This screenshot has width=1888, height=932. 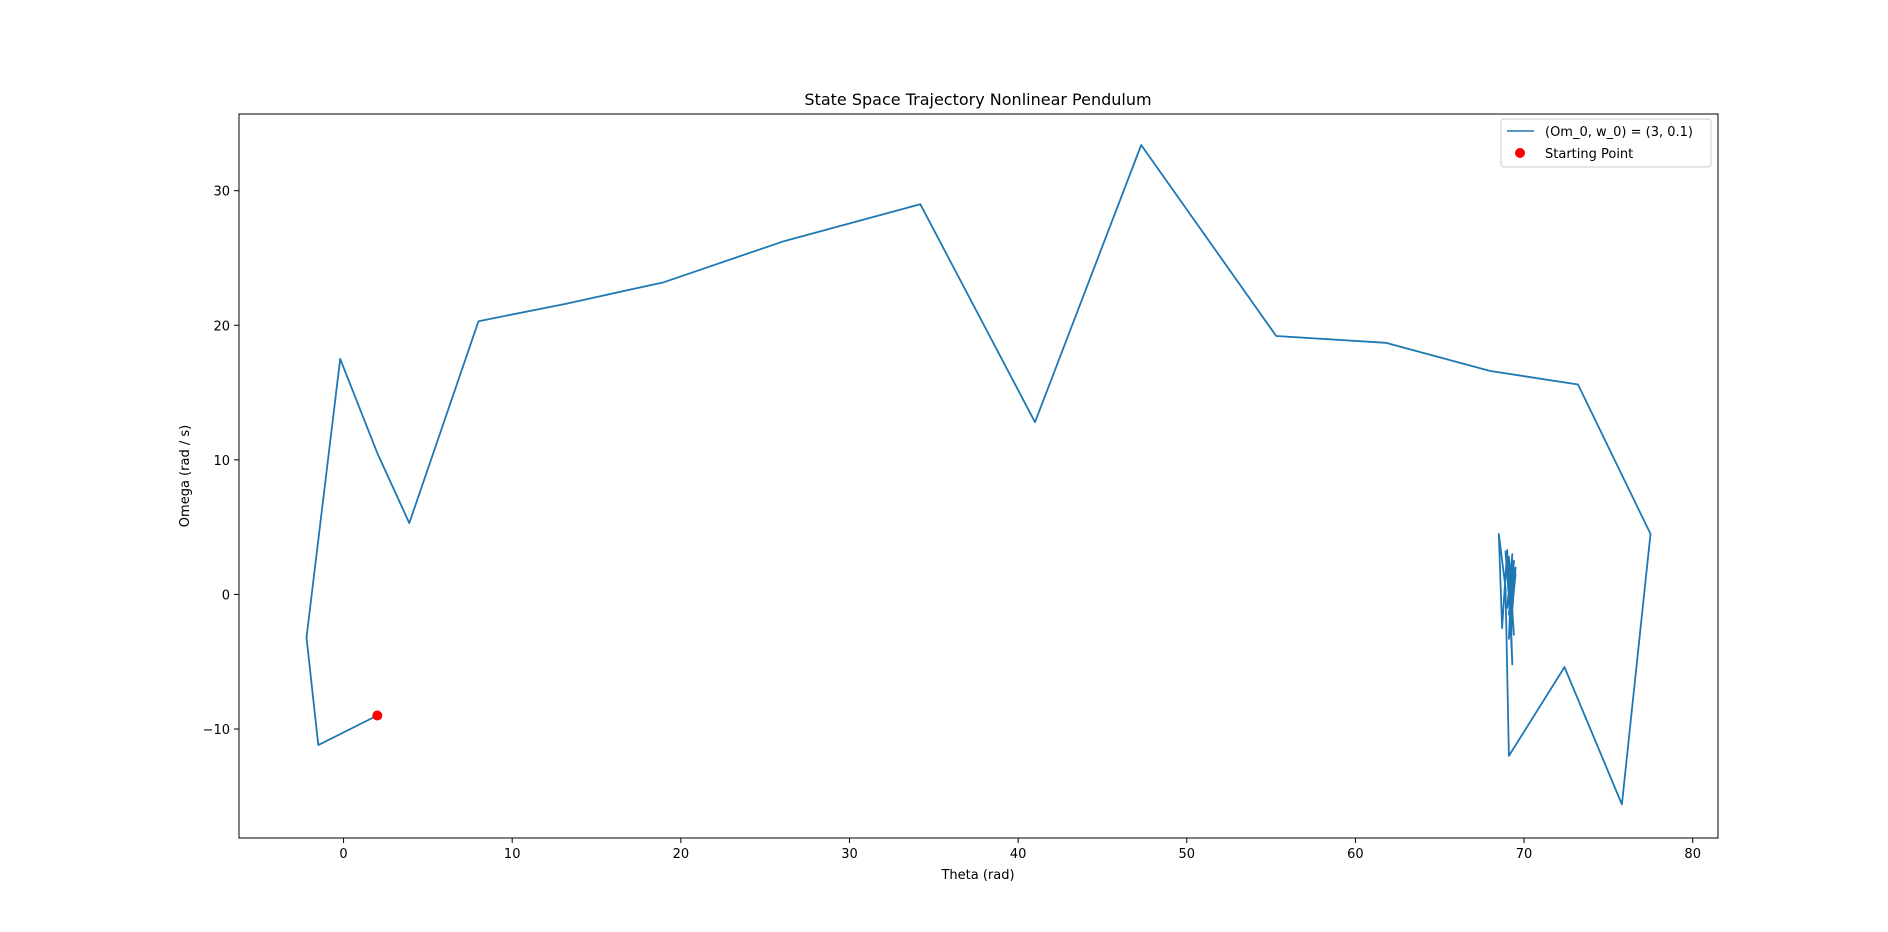 I want to click on x-tick-label: 60, so click(x=1355, y=854).